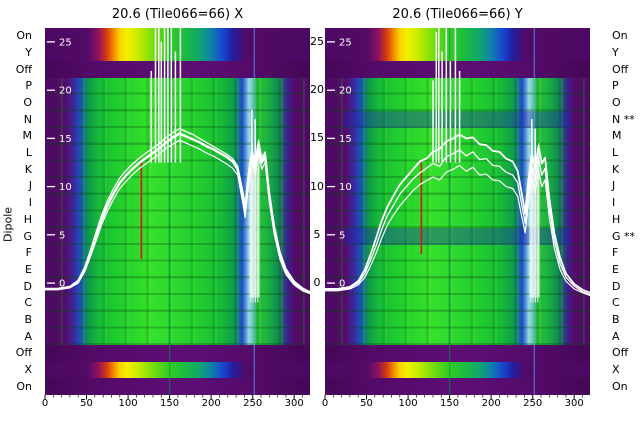  I want to click on dipole-label-left: N, so click(27, 119).